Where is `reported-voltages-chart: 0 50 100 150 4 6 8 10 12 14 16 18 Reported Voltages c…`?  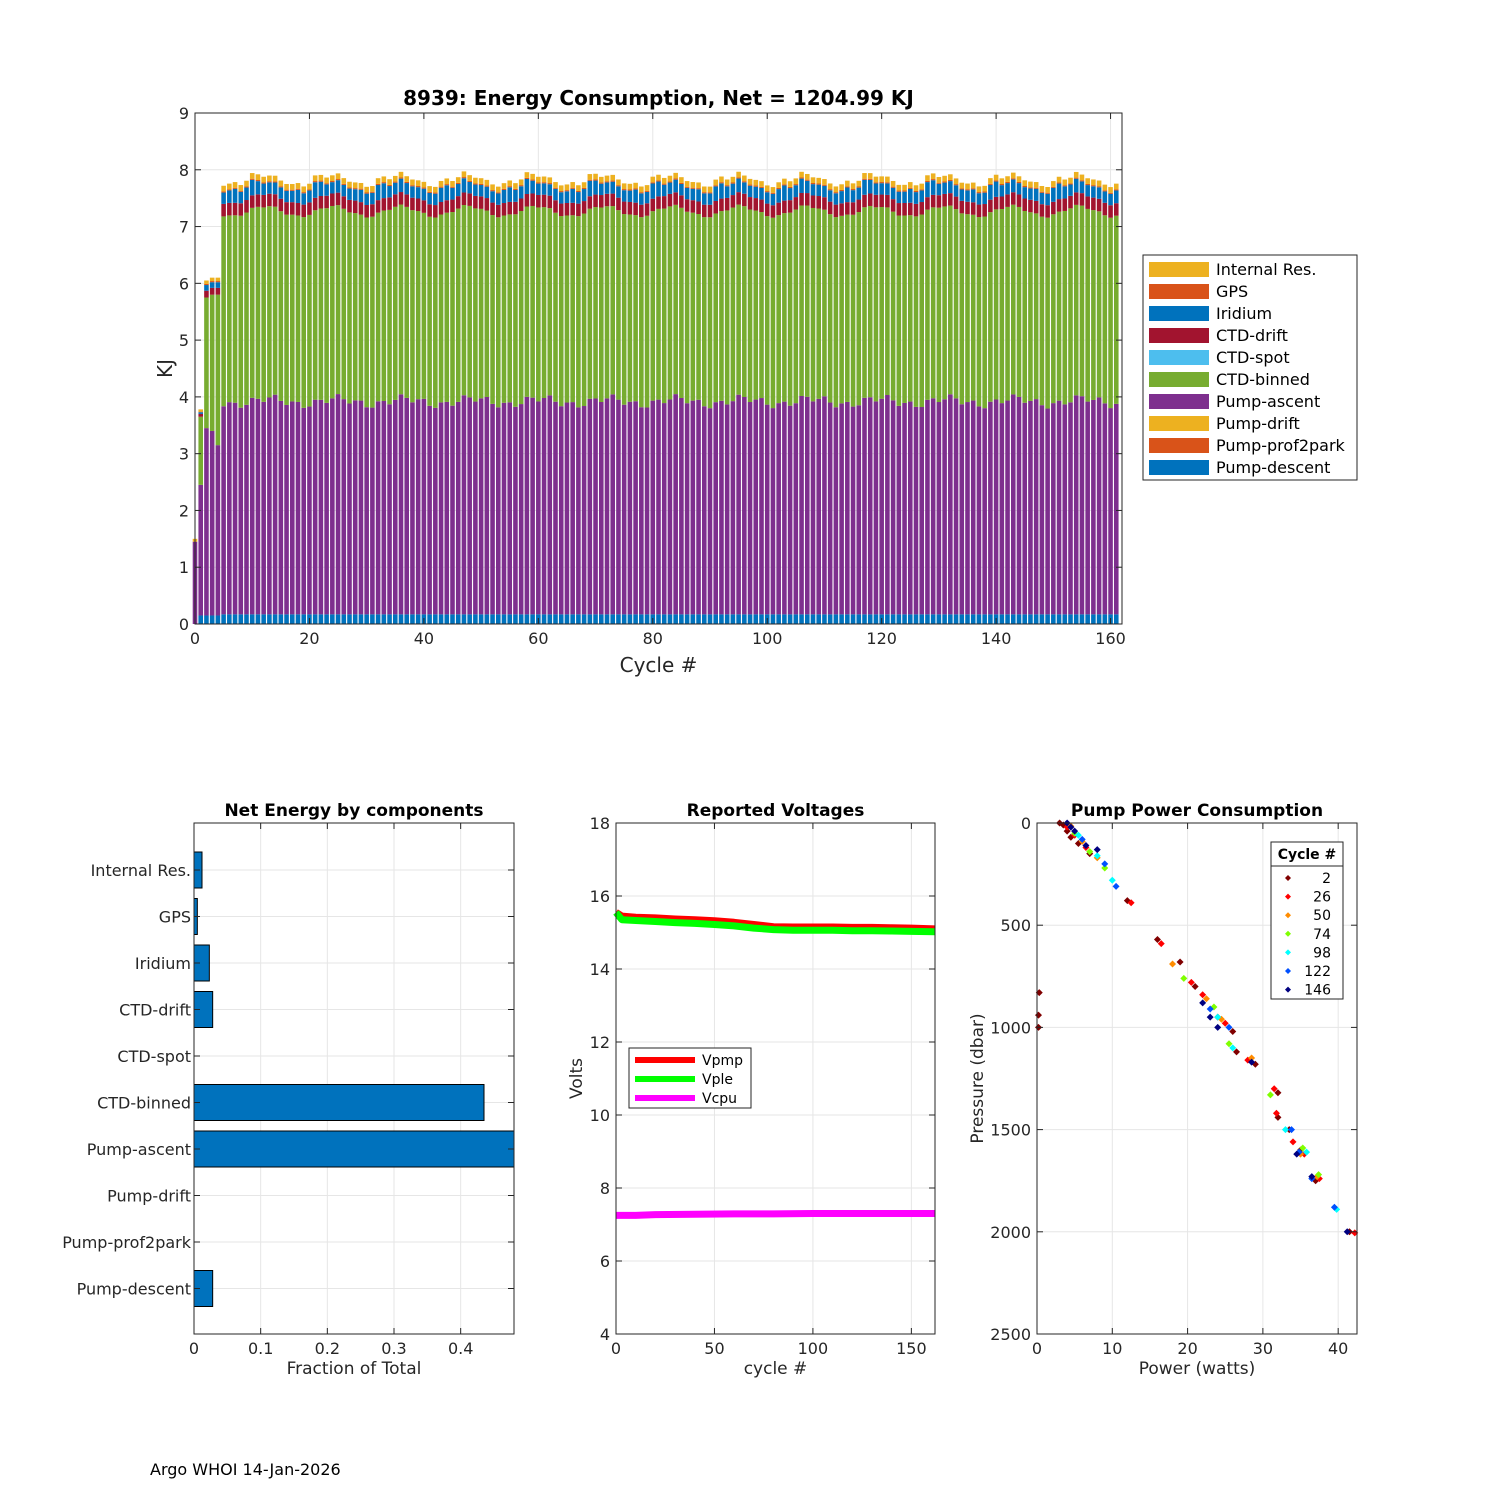
reported-voltages-chart: 0 50 100 150 4 6 8 10 12 14 16 18 Reported Voltages c… is located at coordinates (751, 1090).